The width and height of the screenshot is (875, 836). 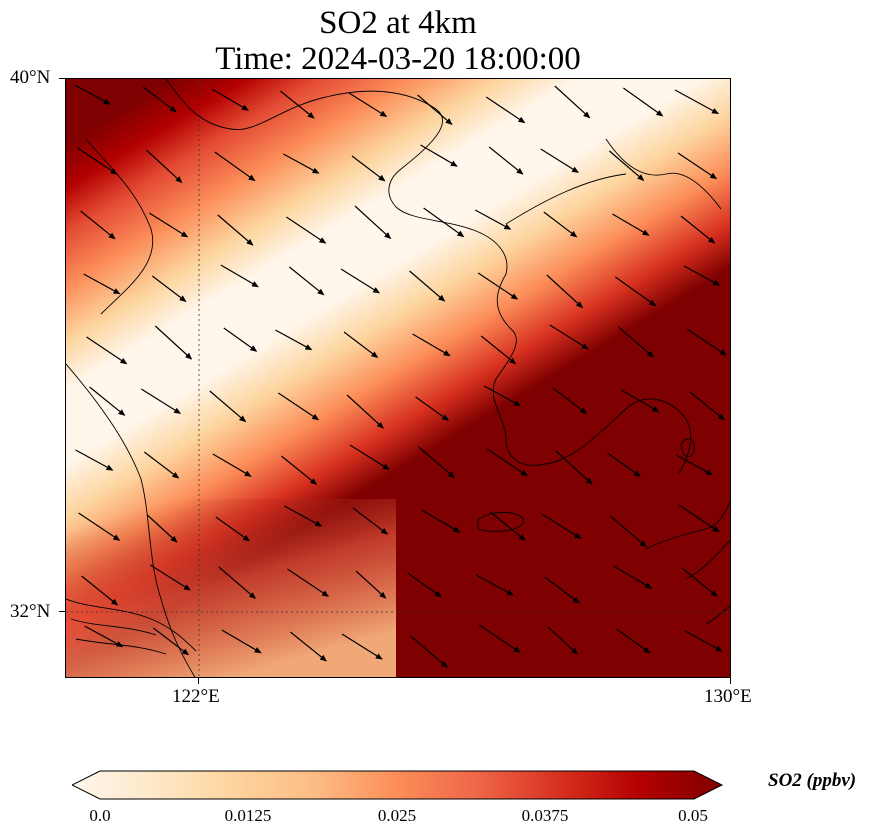 I want to click on map-title-line2: Time: 2024-03-20 18:00:00, so click(x=398, y=59).